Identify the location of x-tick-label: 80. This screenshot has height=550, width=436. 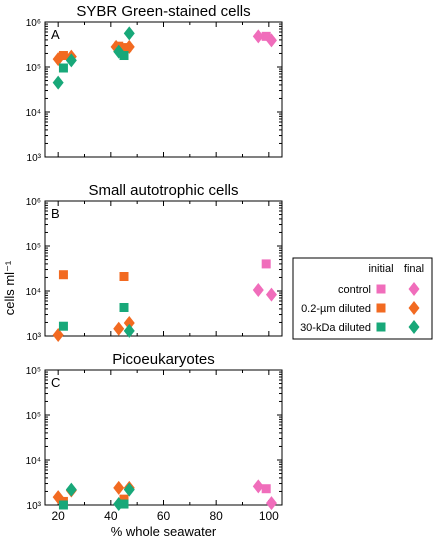
(216, 516).